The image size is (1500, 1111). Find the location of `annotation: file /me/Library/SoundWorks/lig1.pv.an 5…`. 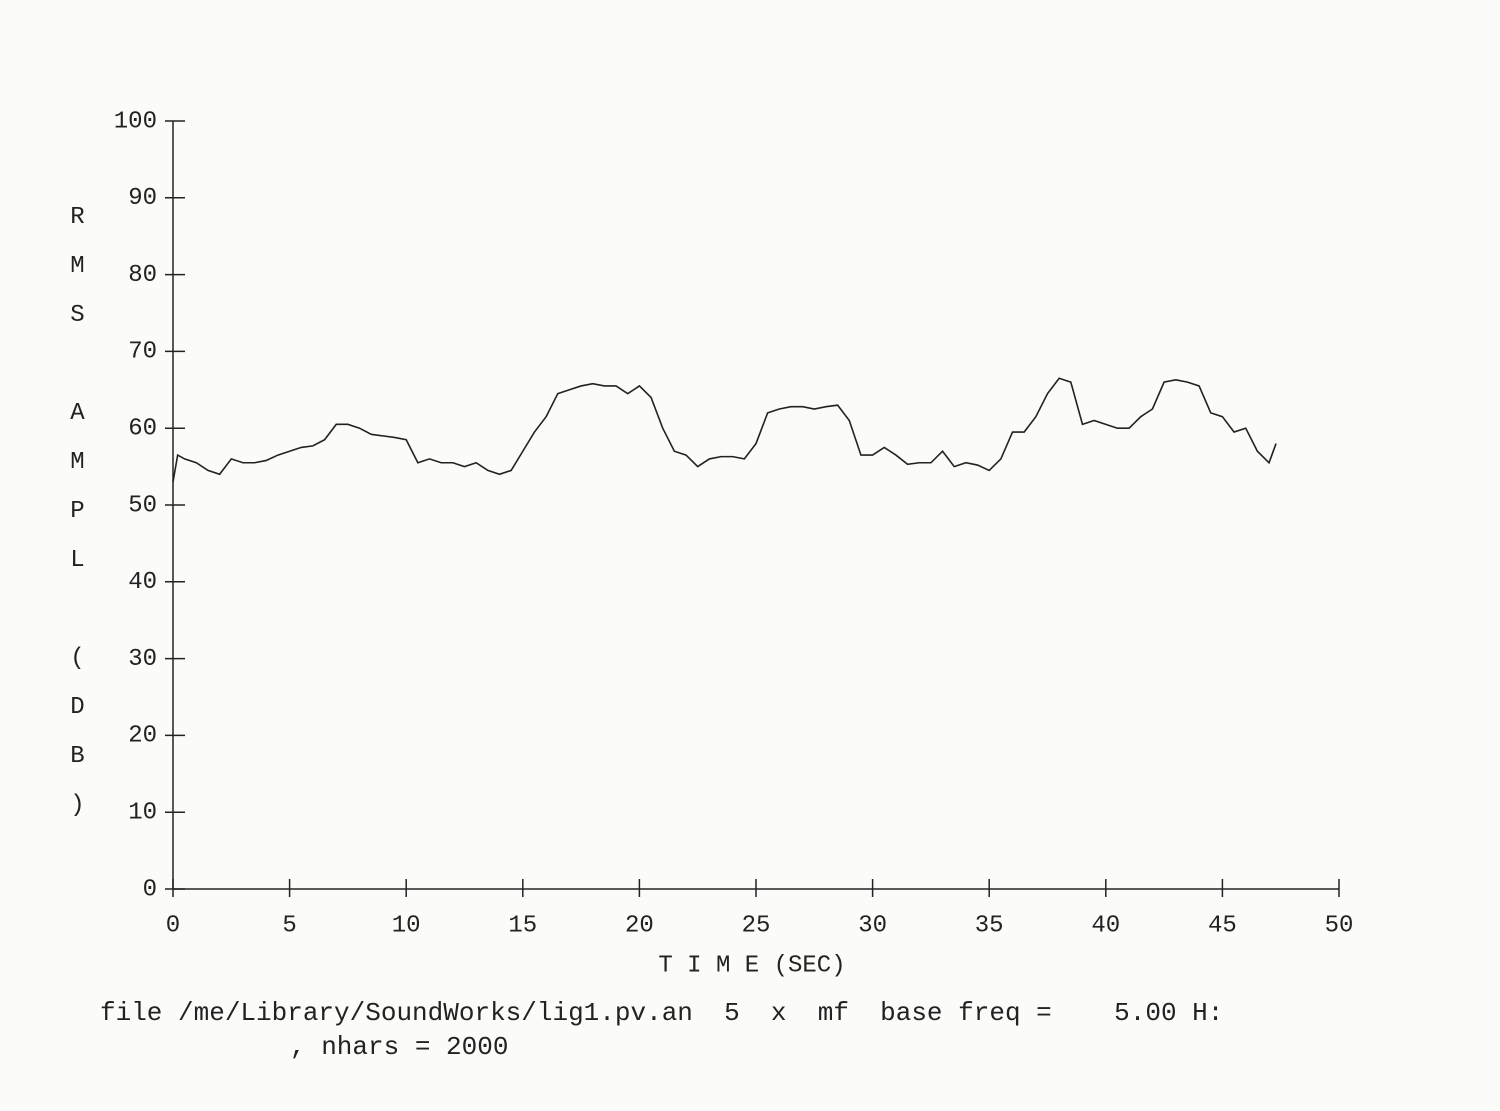

annotation: file /me/Library/SoundWorks/lig1.pv.an 5… is located at coordinates (662, 1013).